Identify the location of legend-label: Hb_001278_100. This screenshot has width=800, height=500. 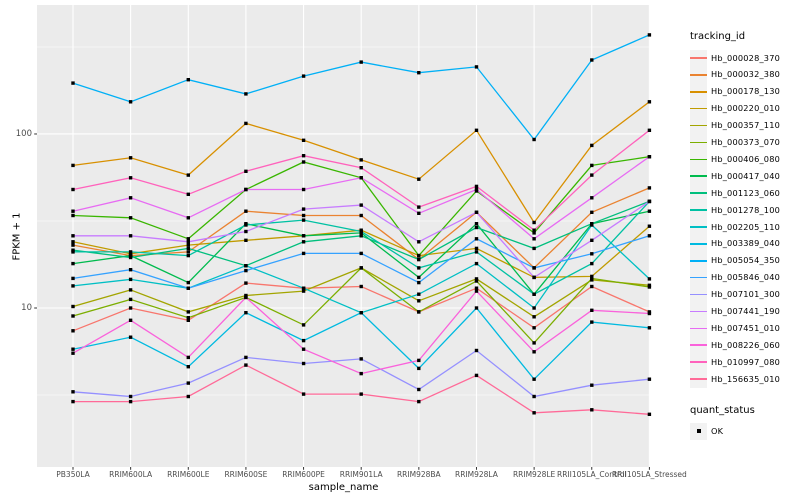
(746, 209).